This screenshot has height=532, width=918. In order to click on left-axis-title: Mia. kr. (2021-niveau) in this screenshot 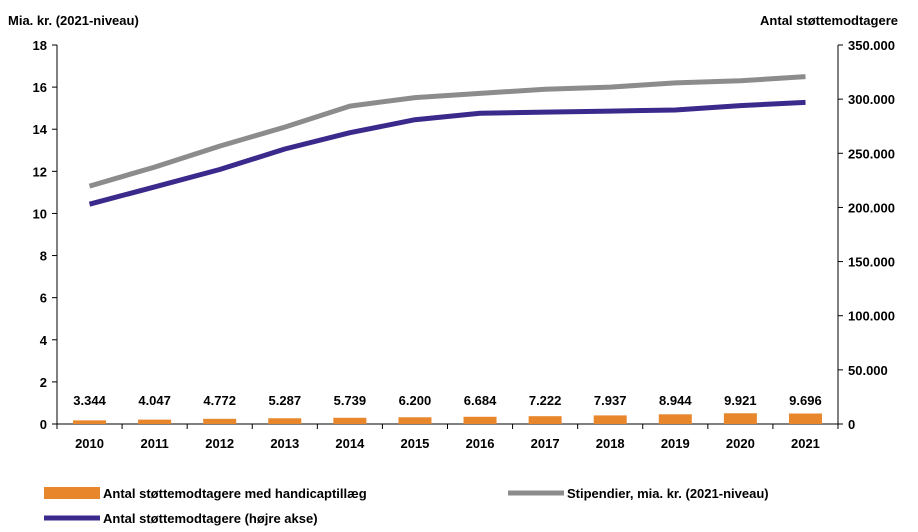, I will do `click(73, 20)`.